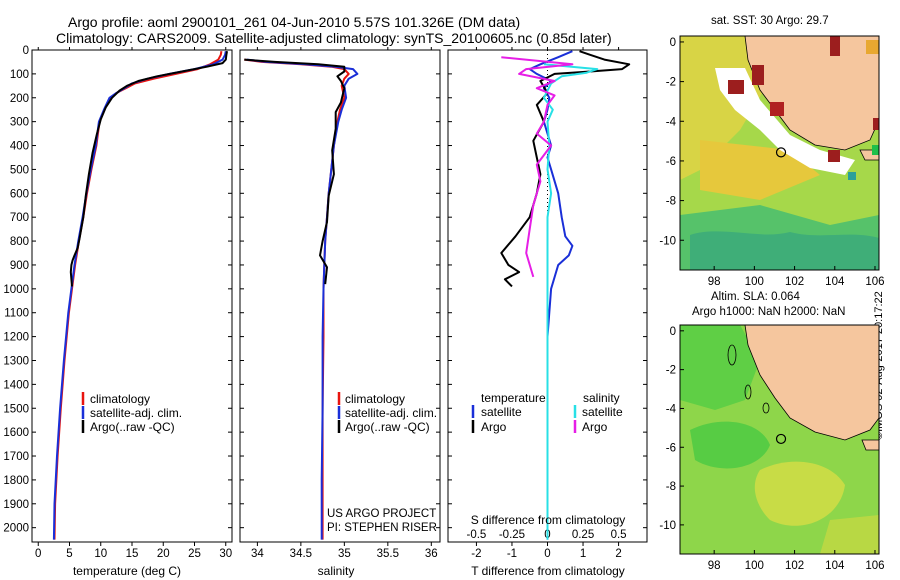 The image size is (900, 580). Describe the element at coordinates (785, 121) in the screenshot. I see `sst-no-data-area` at that location.